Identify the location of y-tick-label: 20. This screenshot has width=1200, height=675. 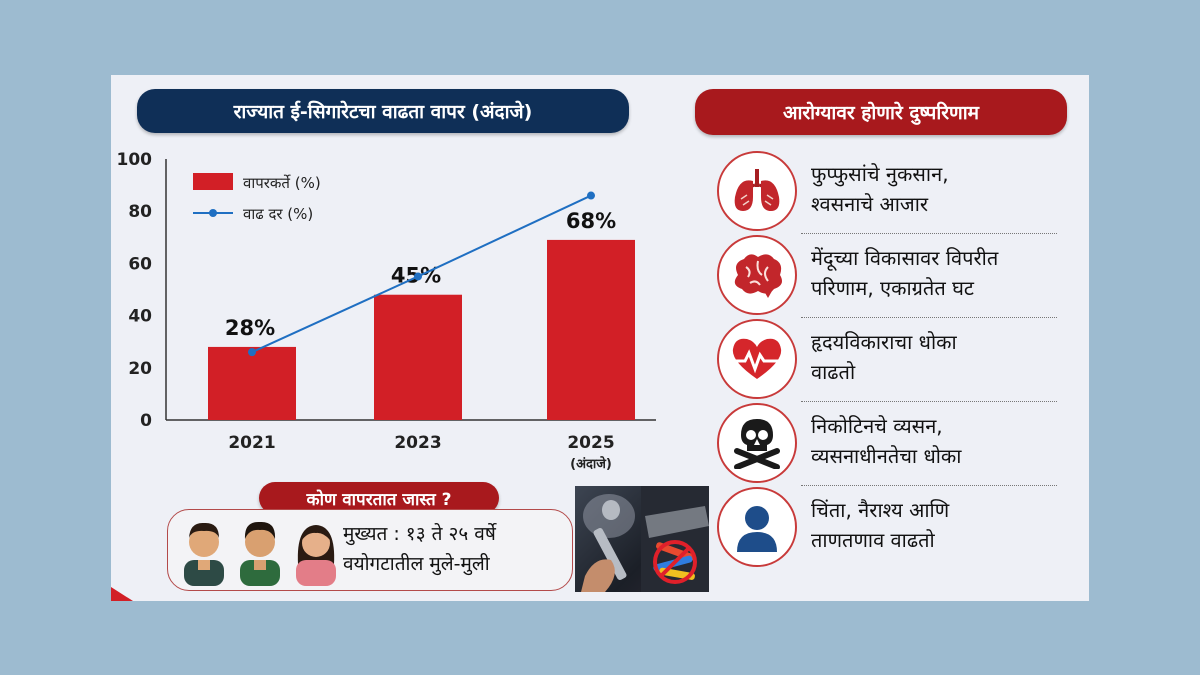
(140, 369).